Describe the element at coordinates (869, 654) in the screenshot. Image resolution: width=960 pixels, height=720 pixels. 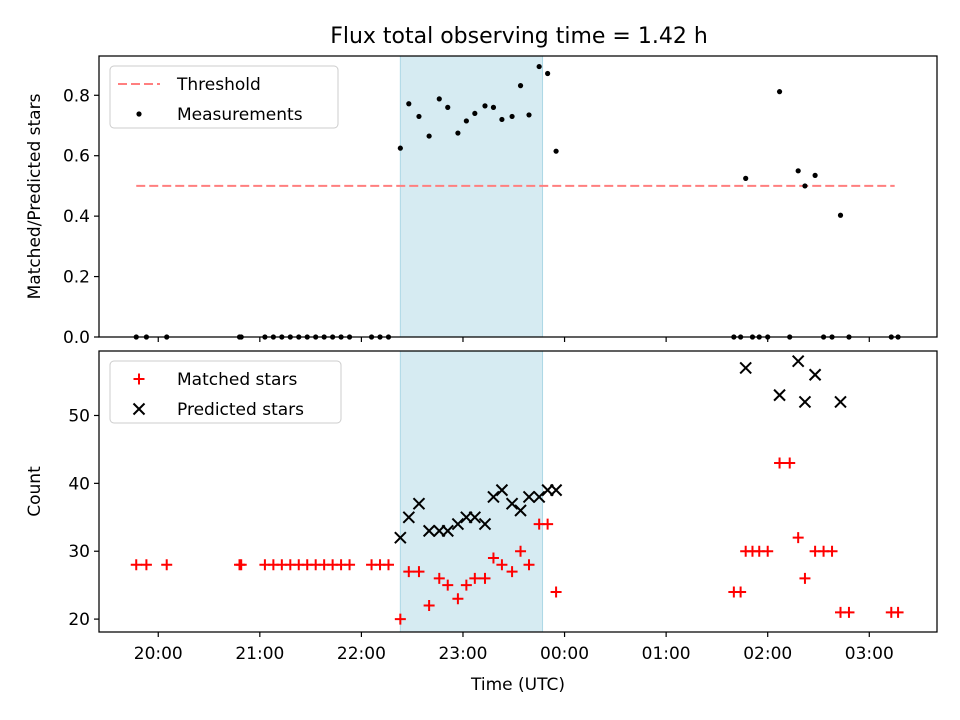
I see `x-tick-label: 03:00` at that location.